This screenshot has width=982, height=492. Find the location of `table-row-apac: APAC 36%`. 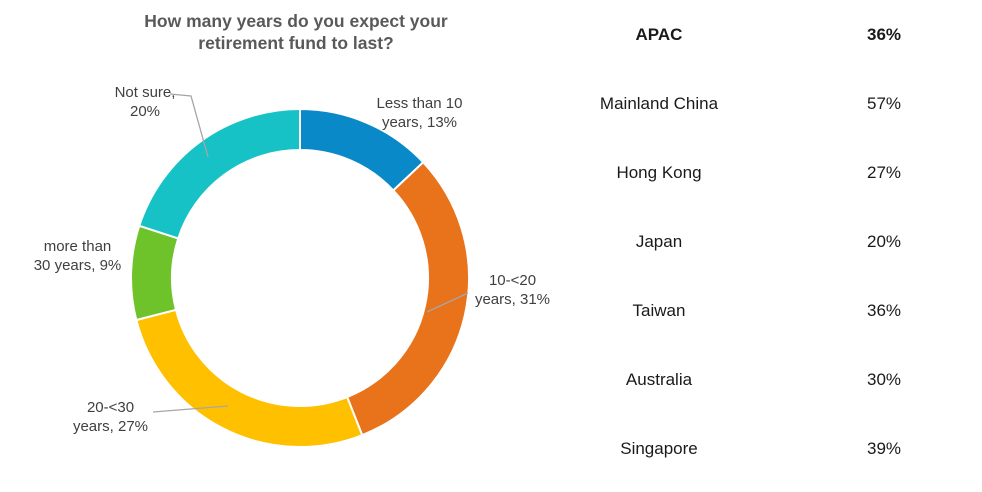

table-row-apac: APAC 36% is located at coordinates (755, 34).